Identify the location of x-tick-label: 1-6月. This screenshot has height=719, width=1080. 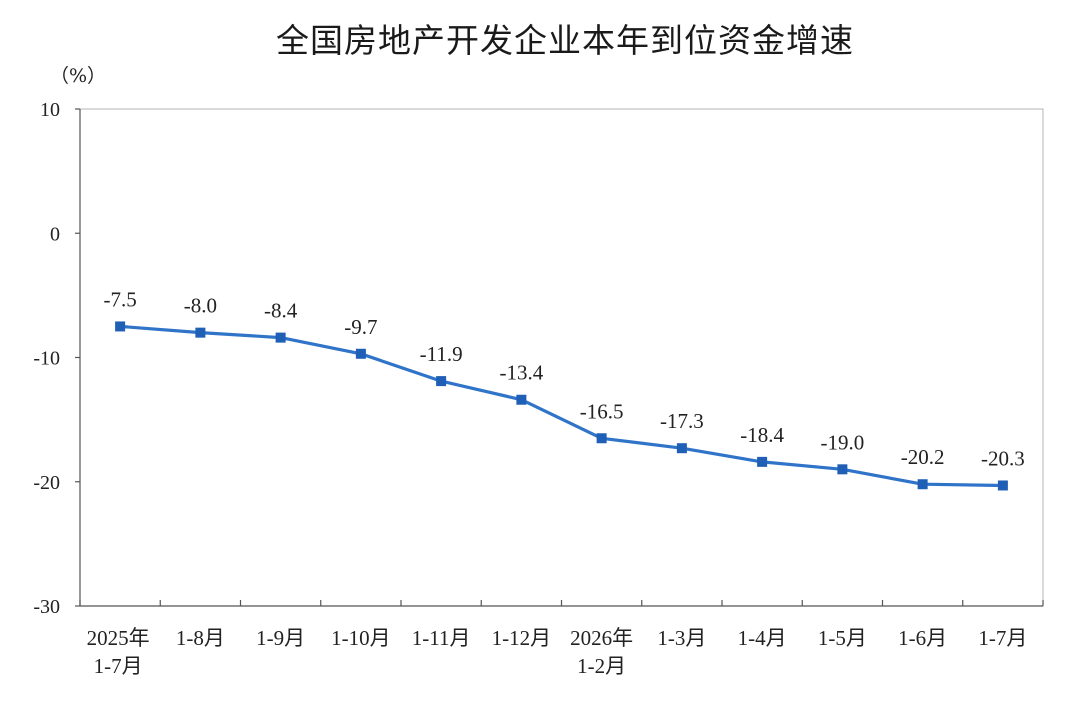
(922, 638).